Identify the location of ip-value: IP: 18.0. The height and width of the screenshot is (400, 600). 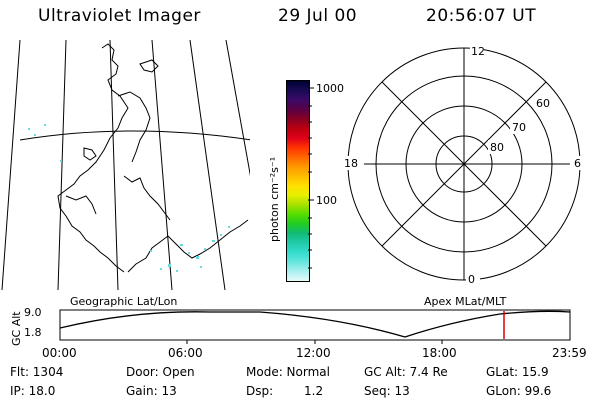
(33, 391).